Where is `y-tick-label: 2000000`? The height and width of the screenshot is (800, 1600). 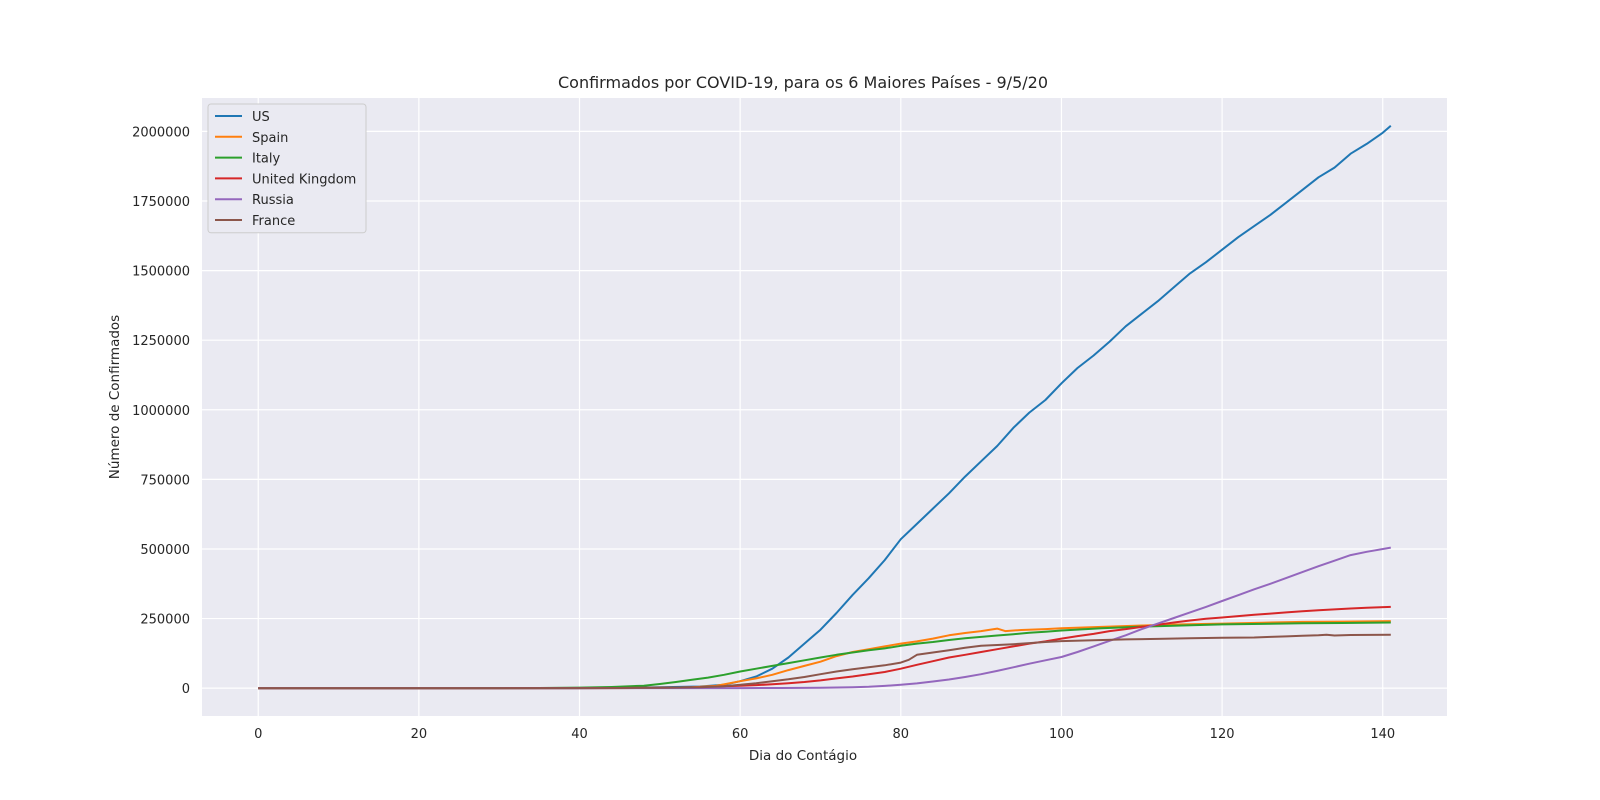
y-tick-label: 2000000 is located at coordinates (161, 132).